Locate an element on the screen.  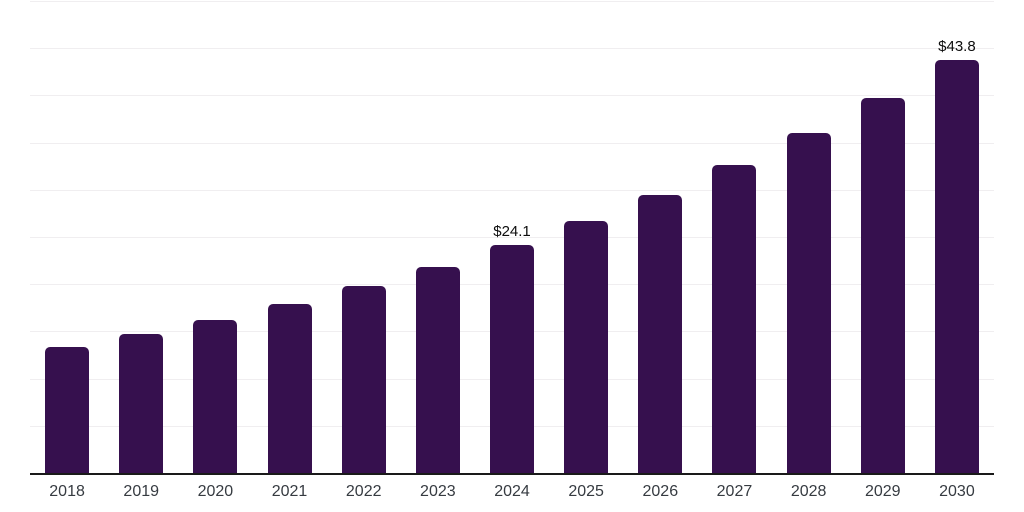
x-tick-label-2029: 2029 is located at coordinates (882, 491).